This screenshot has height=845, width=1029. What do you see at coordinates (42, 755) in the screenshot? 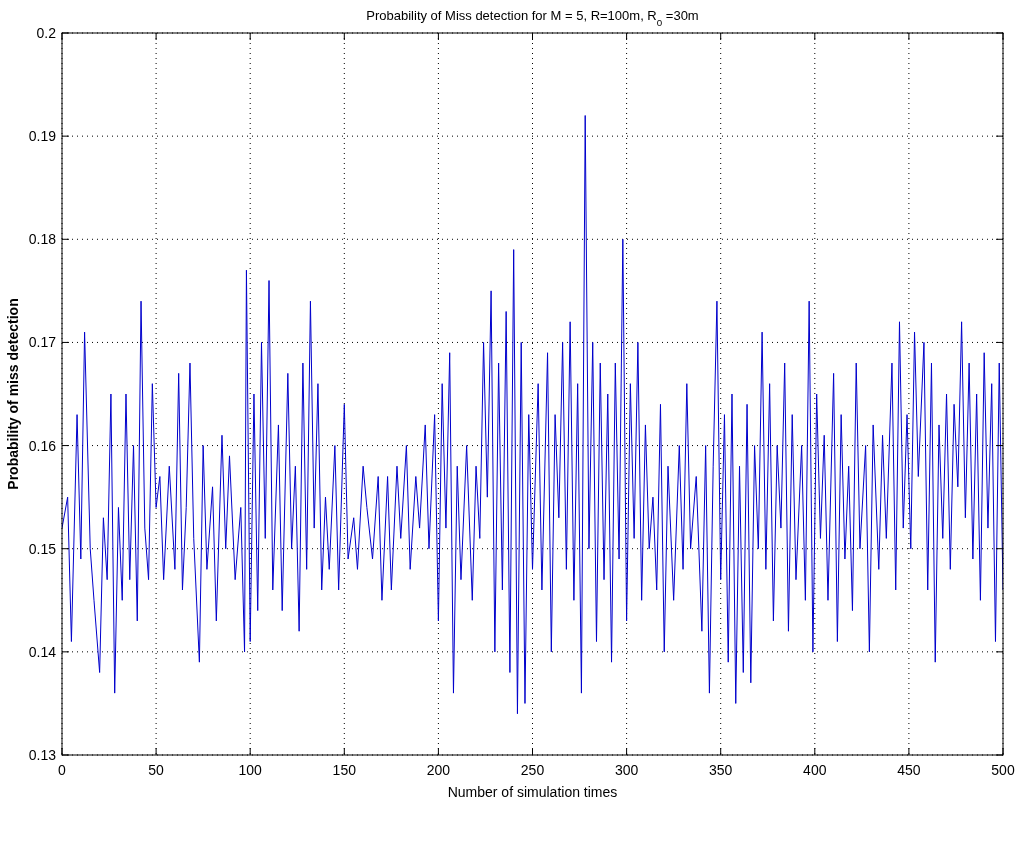
I see `y-tick-label: 0.13` at bounding box center [42, 755].